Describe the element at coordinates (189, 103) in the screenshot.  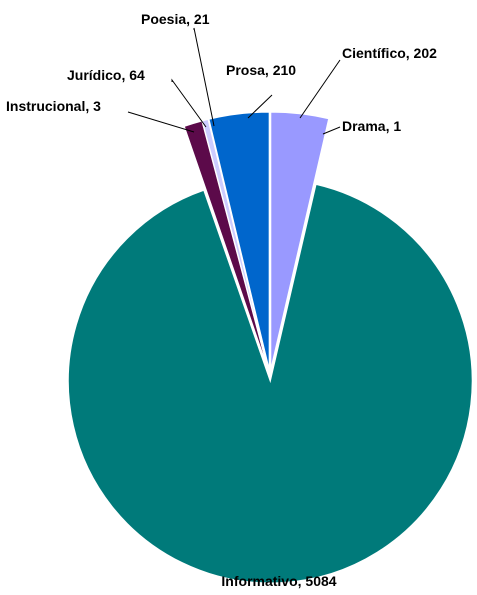
I see `leader-line-juridico` at that location.